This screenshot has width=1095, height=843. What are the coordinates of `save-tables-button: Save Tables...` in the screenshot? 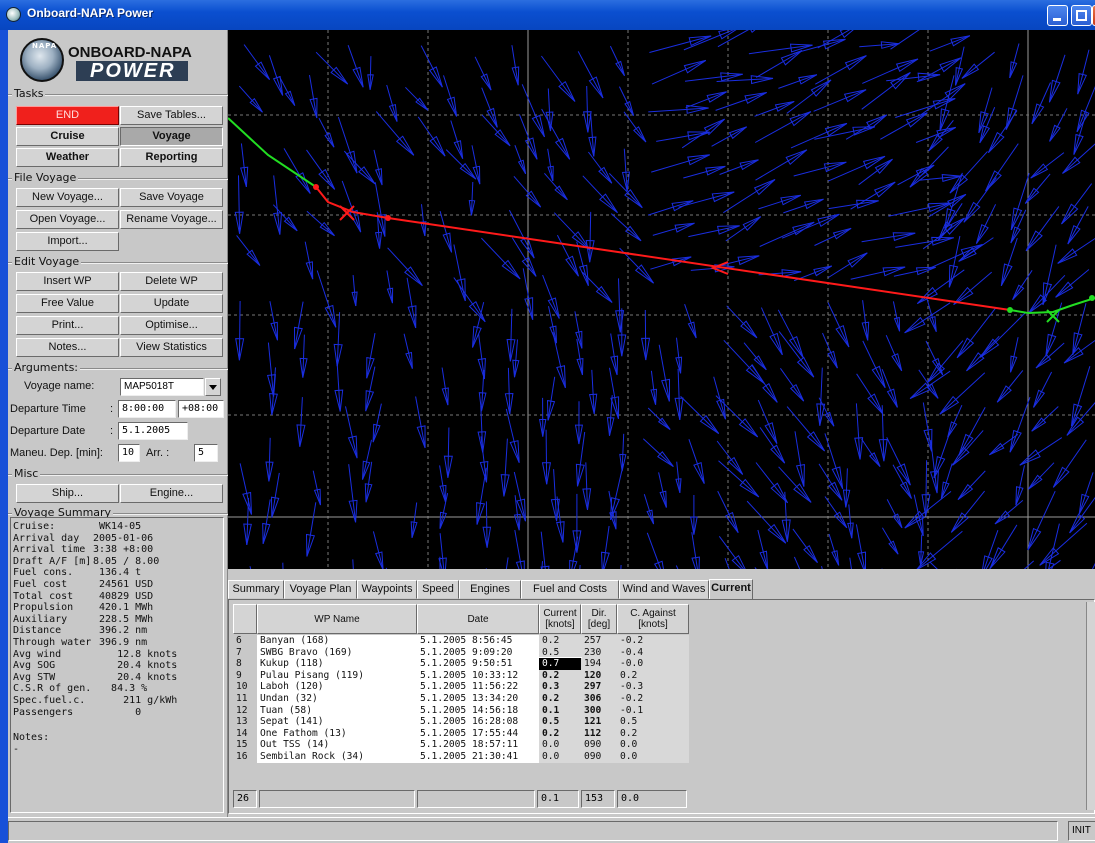 It's located at (171, 115).